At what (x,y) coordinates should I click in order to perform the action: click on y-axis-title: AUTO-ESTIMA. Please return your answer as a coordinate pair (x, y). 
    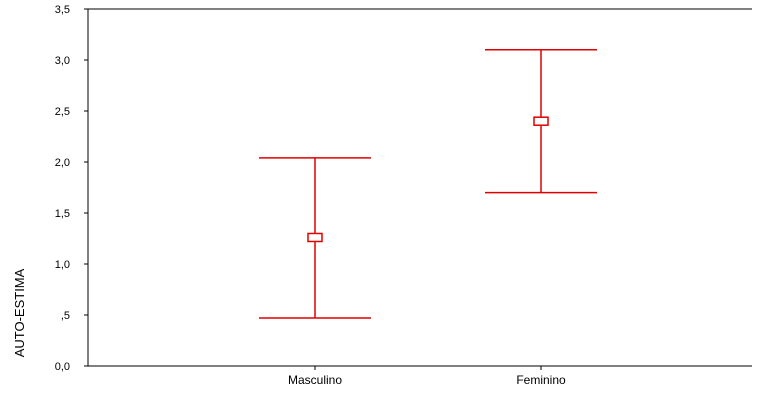
    Looking at the image, I should click on (19, 312).